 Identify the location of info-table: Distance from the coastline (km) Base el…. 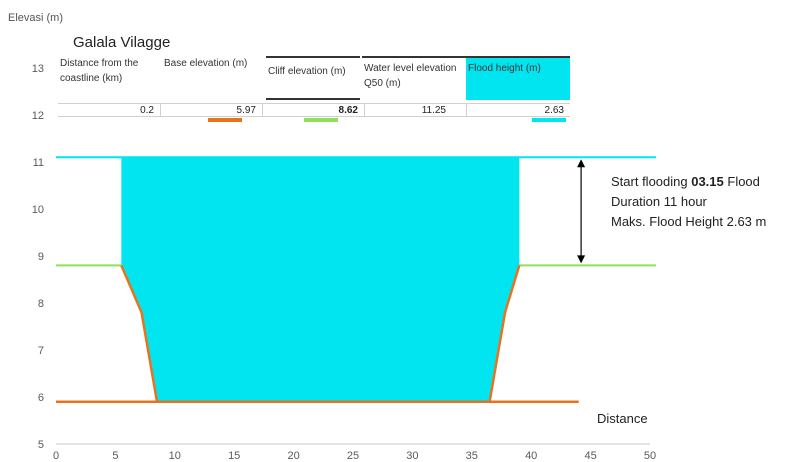
(314, 89).